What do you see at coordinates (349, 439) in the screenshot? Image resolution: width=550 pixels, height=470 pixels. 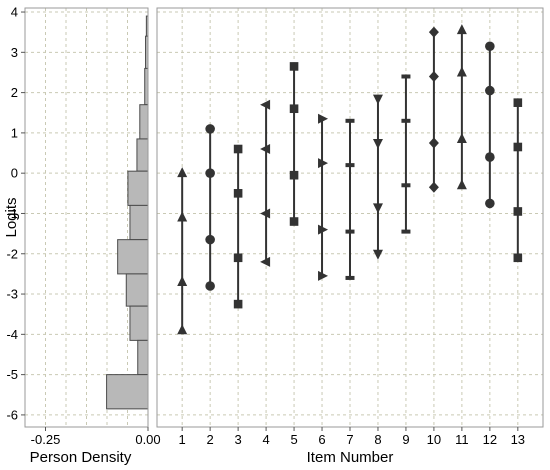 I see `item-tick-label: 7` at bounding box center [349, 439].